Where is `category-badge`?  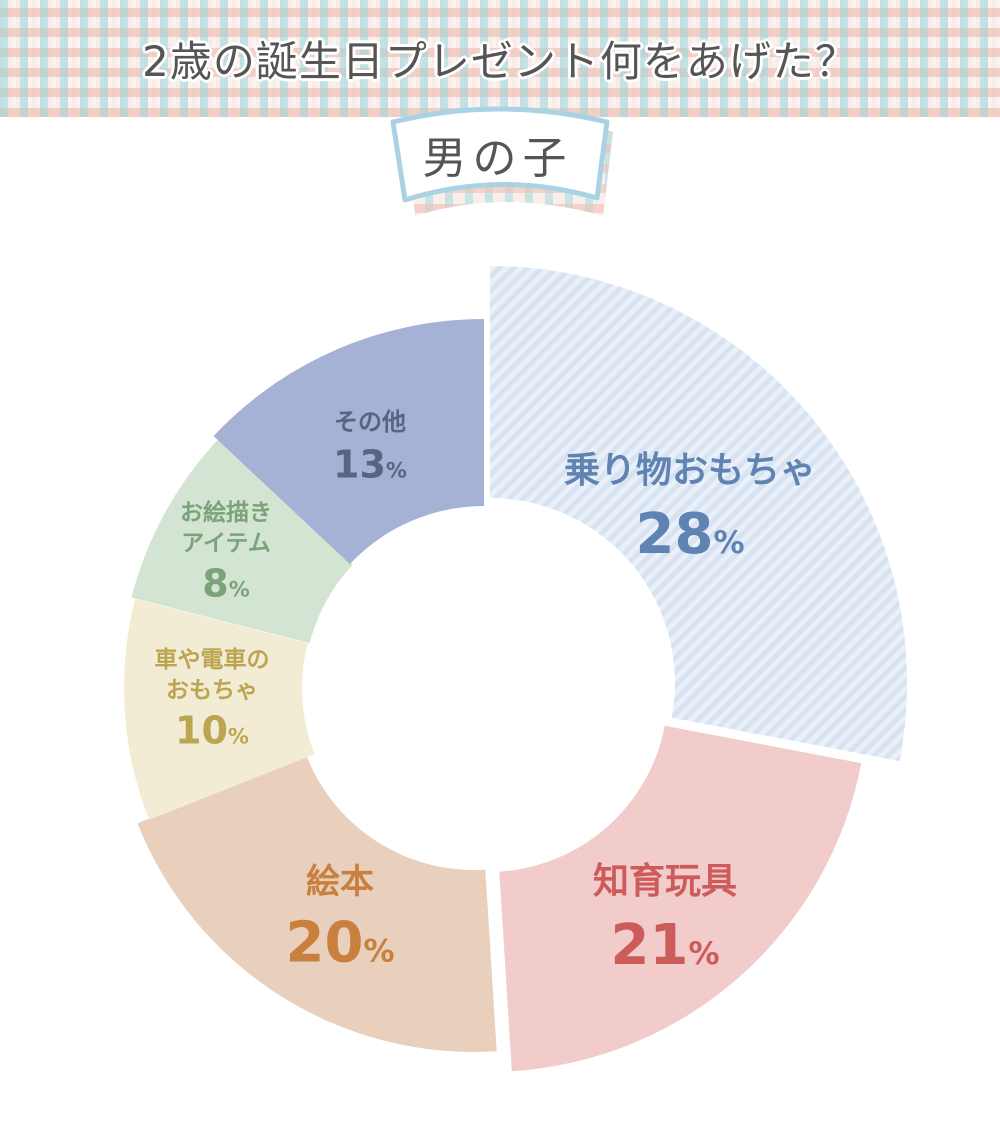
category-badge is located at coordinates (501, 161).